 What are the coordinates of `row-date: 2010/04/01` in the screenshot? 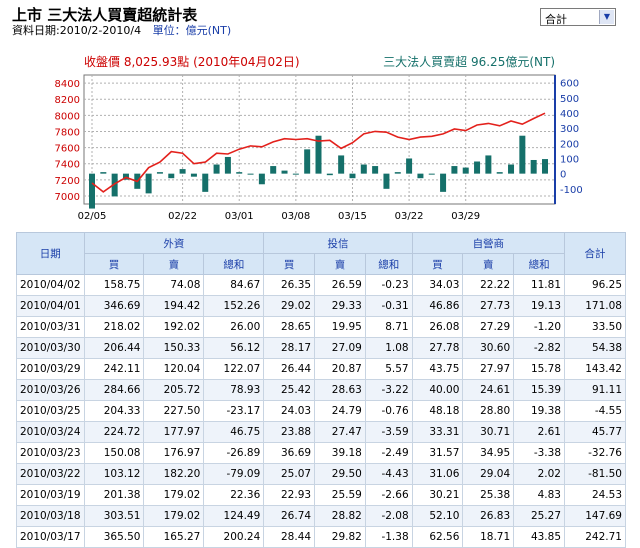 It's located at (50, 306).